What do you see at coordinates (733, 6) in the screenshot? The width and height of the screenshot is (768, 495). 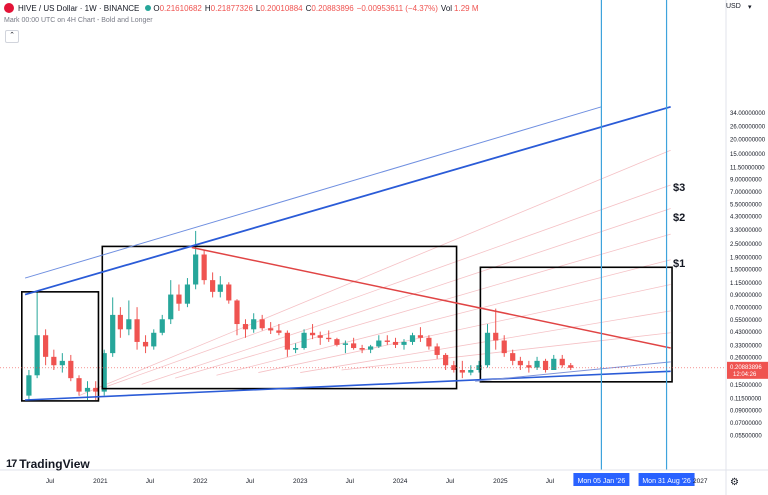 I see `currency-selector: USD` at bounding box center [733, 6].